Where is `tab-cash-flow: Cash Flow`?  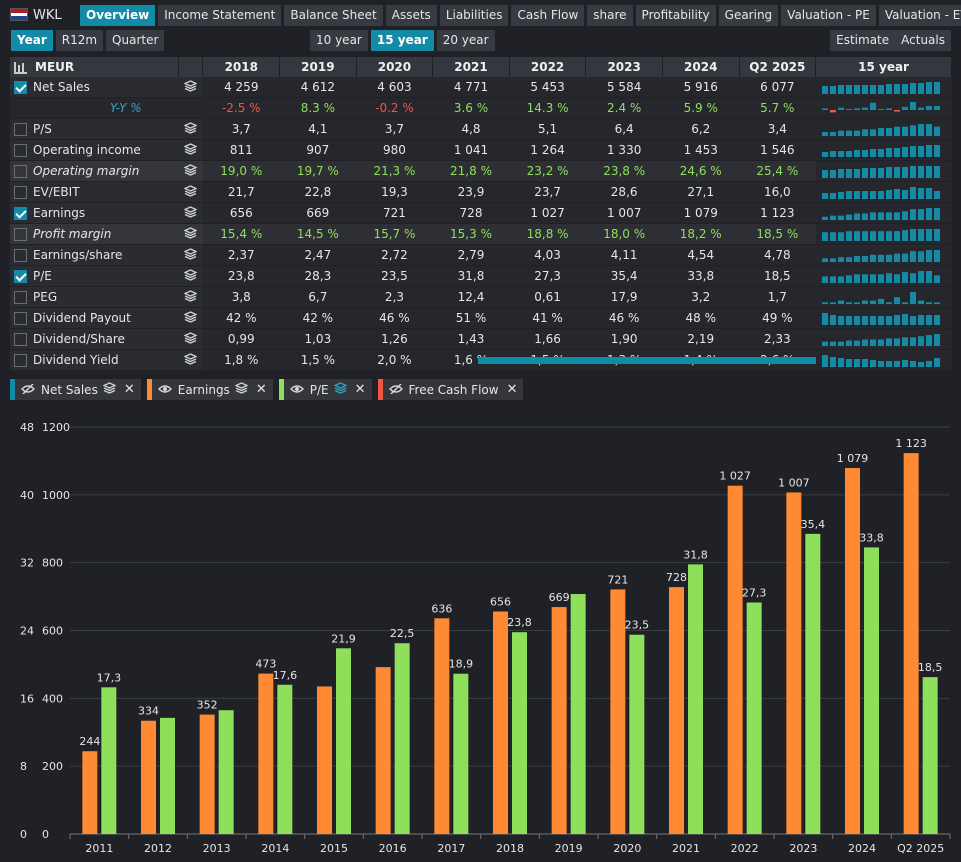
tab-cash-flow: Cash Flow is located at coordinates (548, 15).